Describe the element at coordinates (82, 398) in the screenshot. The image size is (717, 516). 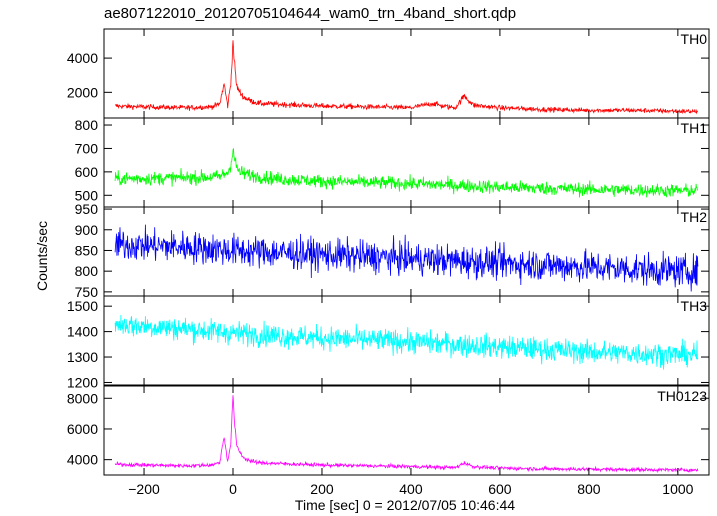
I see `y-tick-label: 8000` at that location.